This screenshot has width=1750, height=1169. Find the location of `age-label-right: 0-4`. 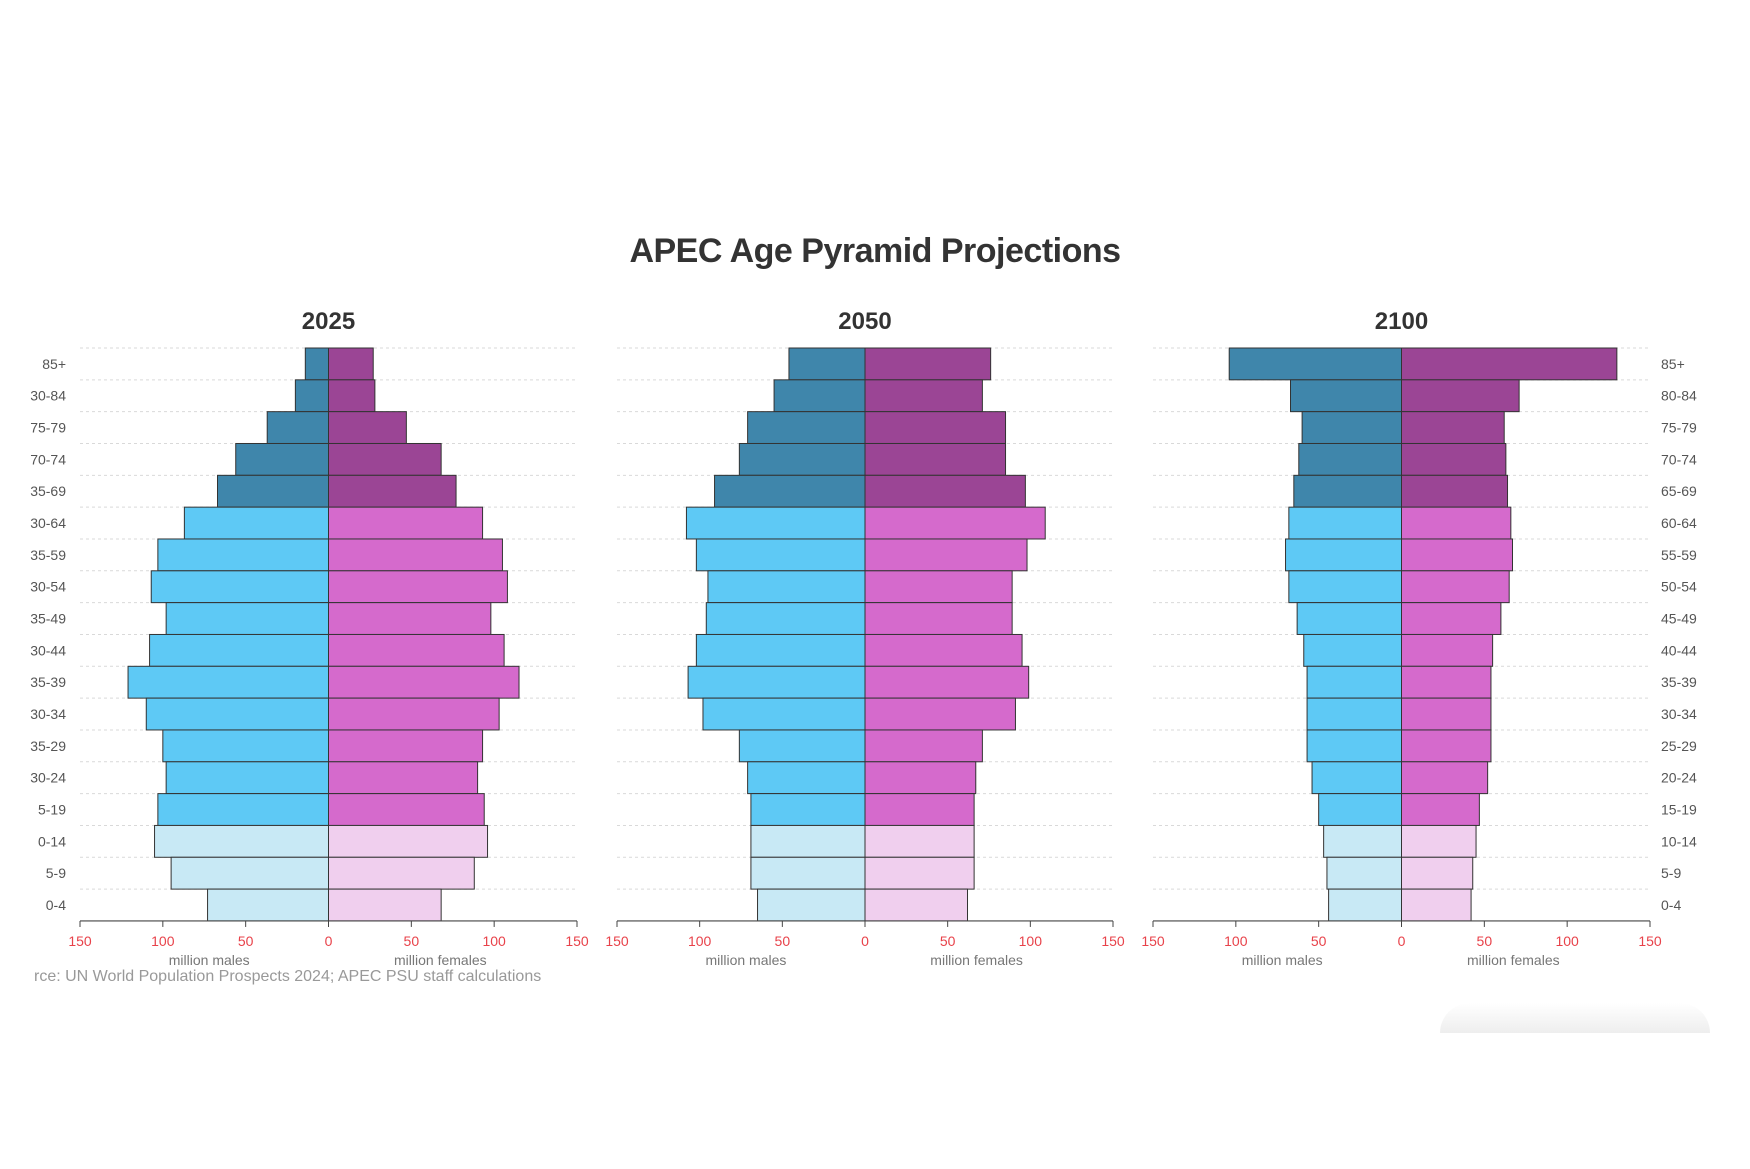

age-label-right: 0-4 is located at coordinates (1671, 905).